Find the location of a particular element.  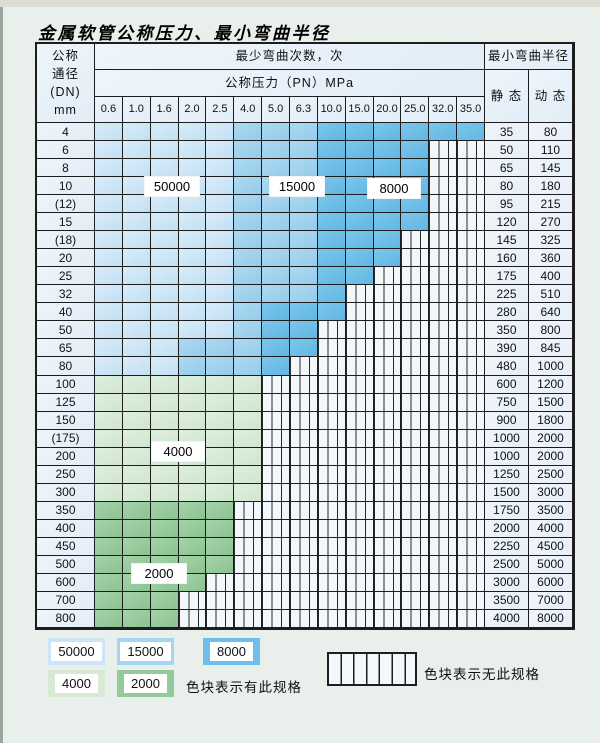

pressure-col-header: 35.0 is located at coordinates (471, 110).